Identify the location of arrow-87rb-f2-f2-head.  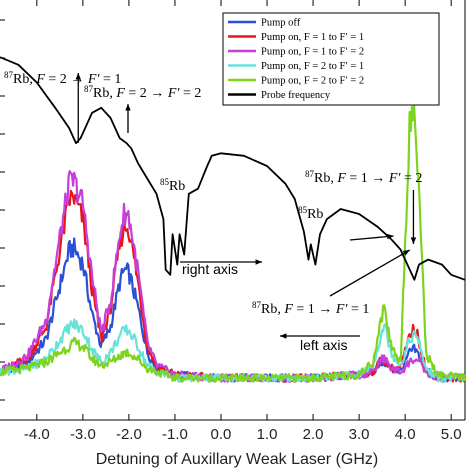
(128, 107).